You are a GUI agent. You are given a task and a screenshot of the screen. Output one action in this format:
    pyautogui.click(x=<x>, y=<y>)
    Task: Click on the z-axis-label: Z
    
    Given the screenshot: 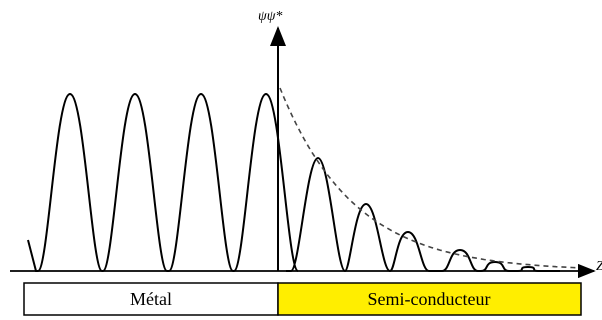 What is the action you would take?
    pyautogui.click(x=599, y=266)
    